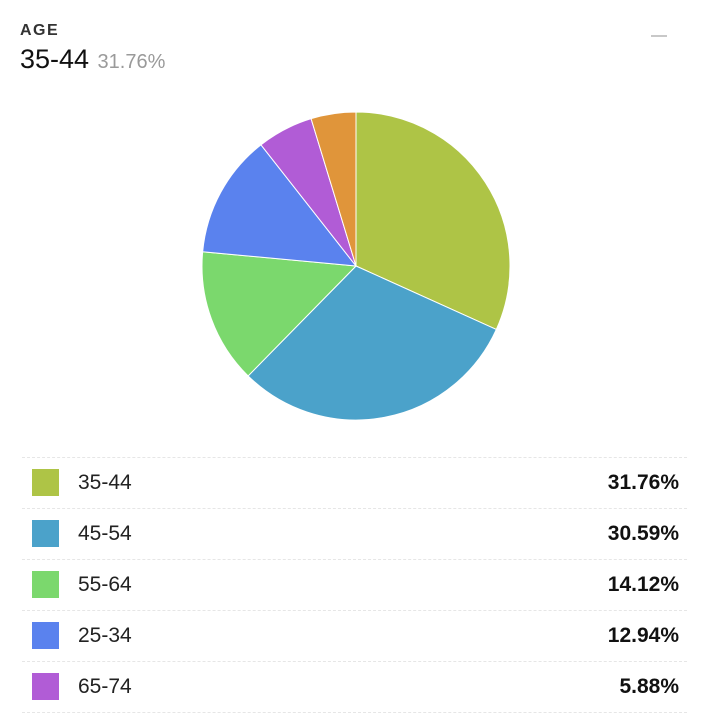  What do you see at coordinates (643, 584) in the screenshot?
I see `legend-value: 14.12%` at bounding box center [643, 584].